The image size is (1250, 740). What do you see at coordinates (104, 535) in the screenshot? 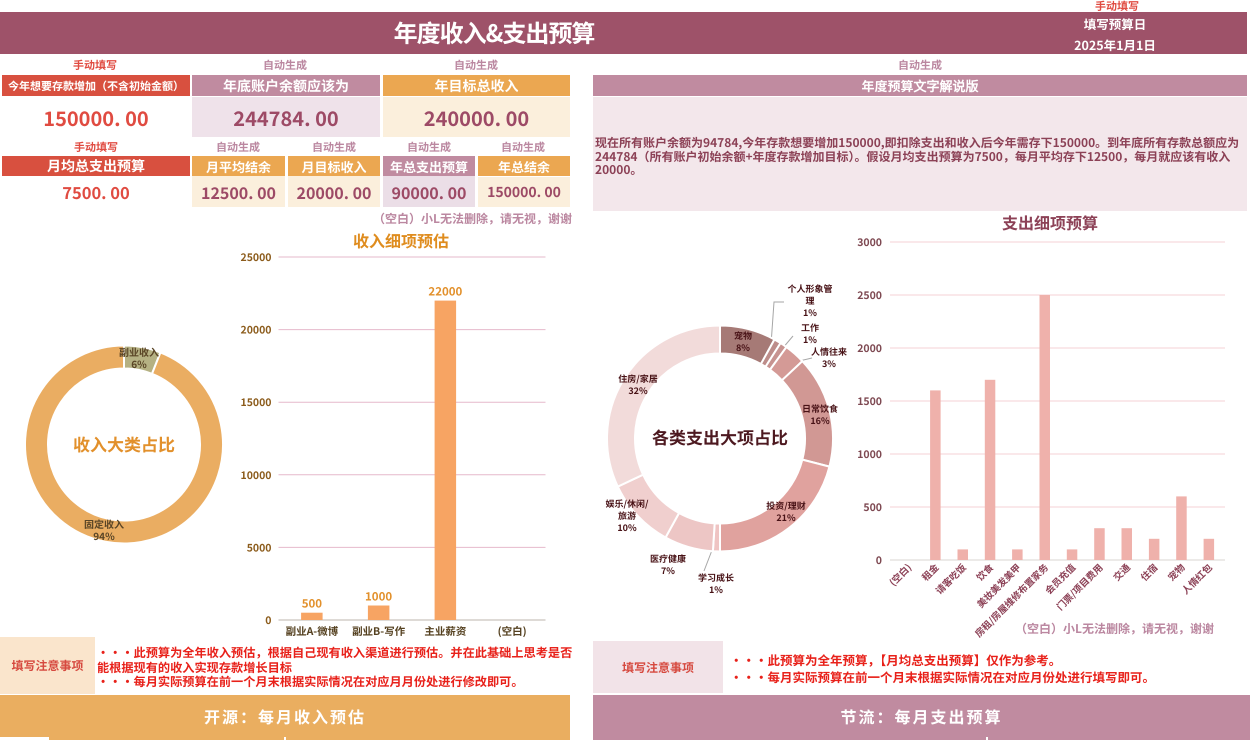
I see `svg-text: 94%` at bounding box center [104, 535].